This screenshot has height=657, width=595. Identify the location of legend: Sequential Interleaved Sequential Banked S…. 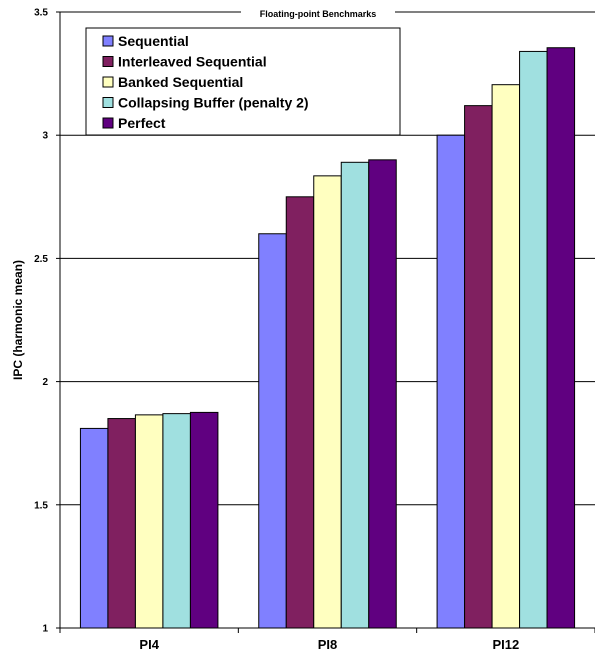
(243, 81).